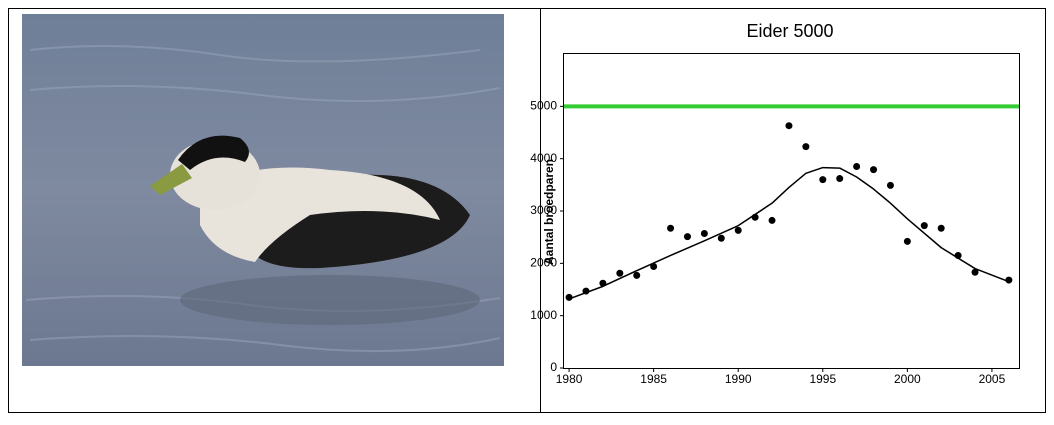 Image resolution: width=1054 pixels, height=425 pixels. I want to click on y-tick-label: 4000, so click(543, 158).